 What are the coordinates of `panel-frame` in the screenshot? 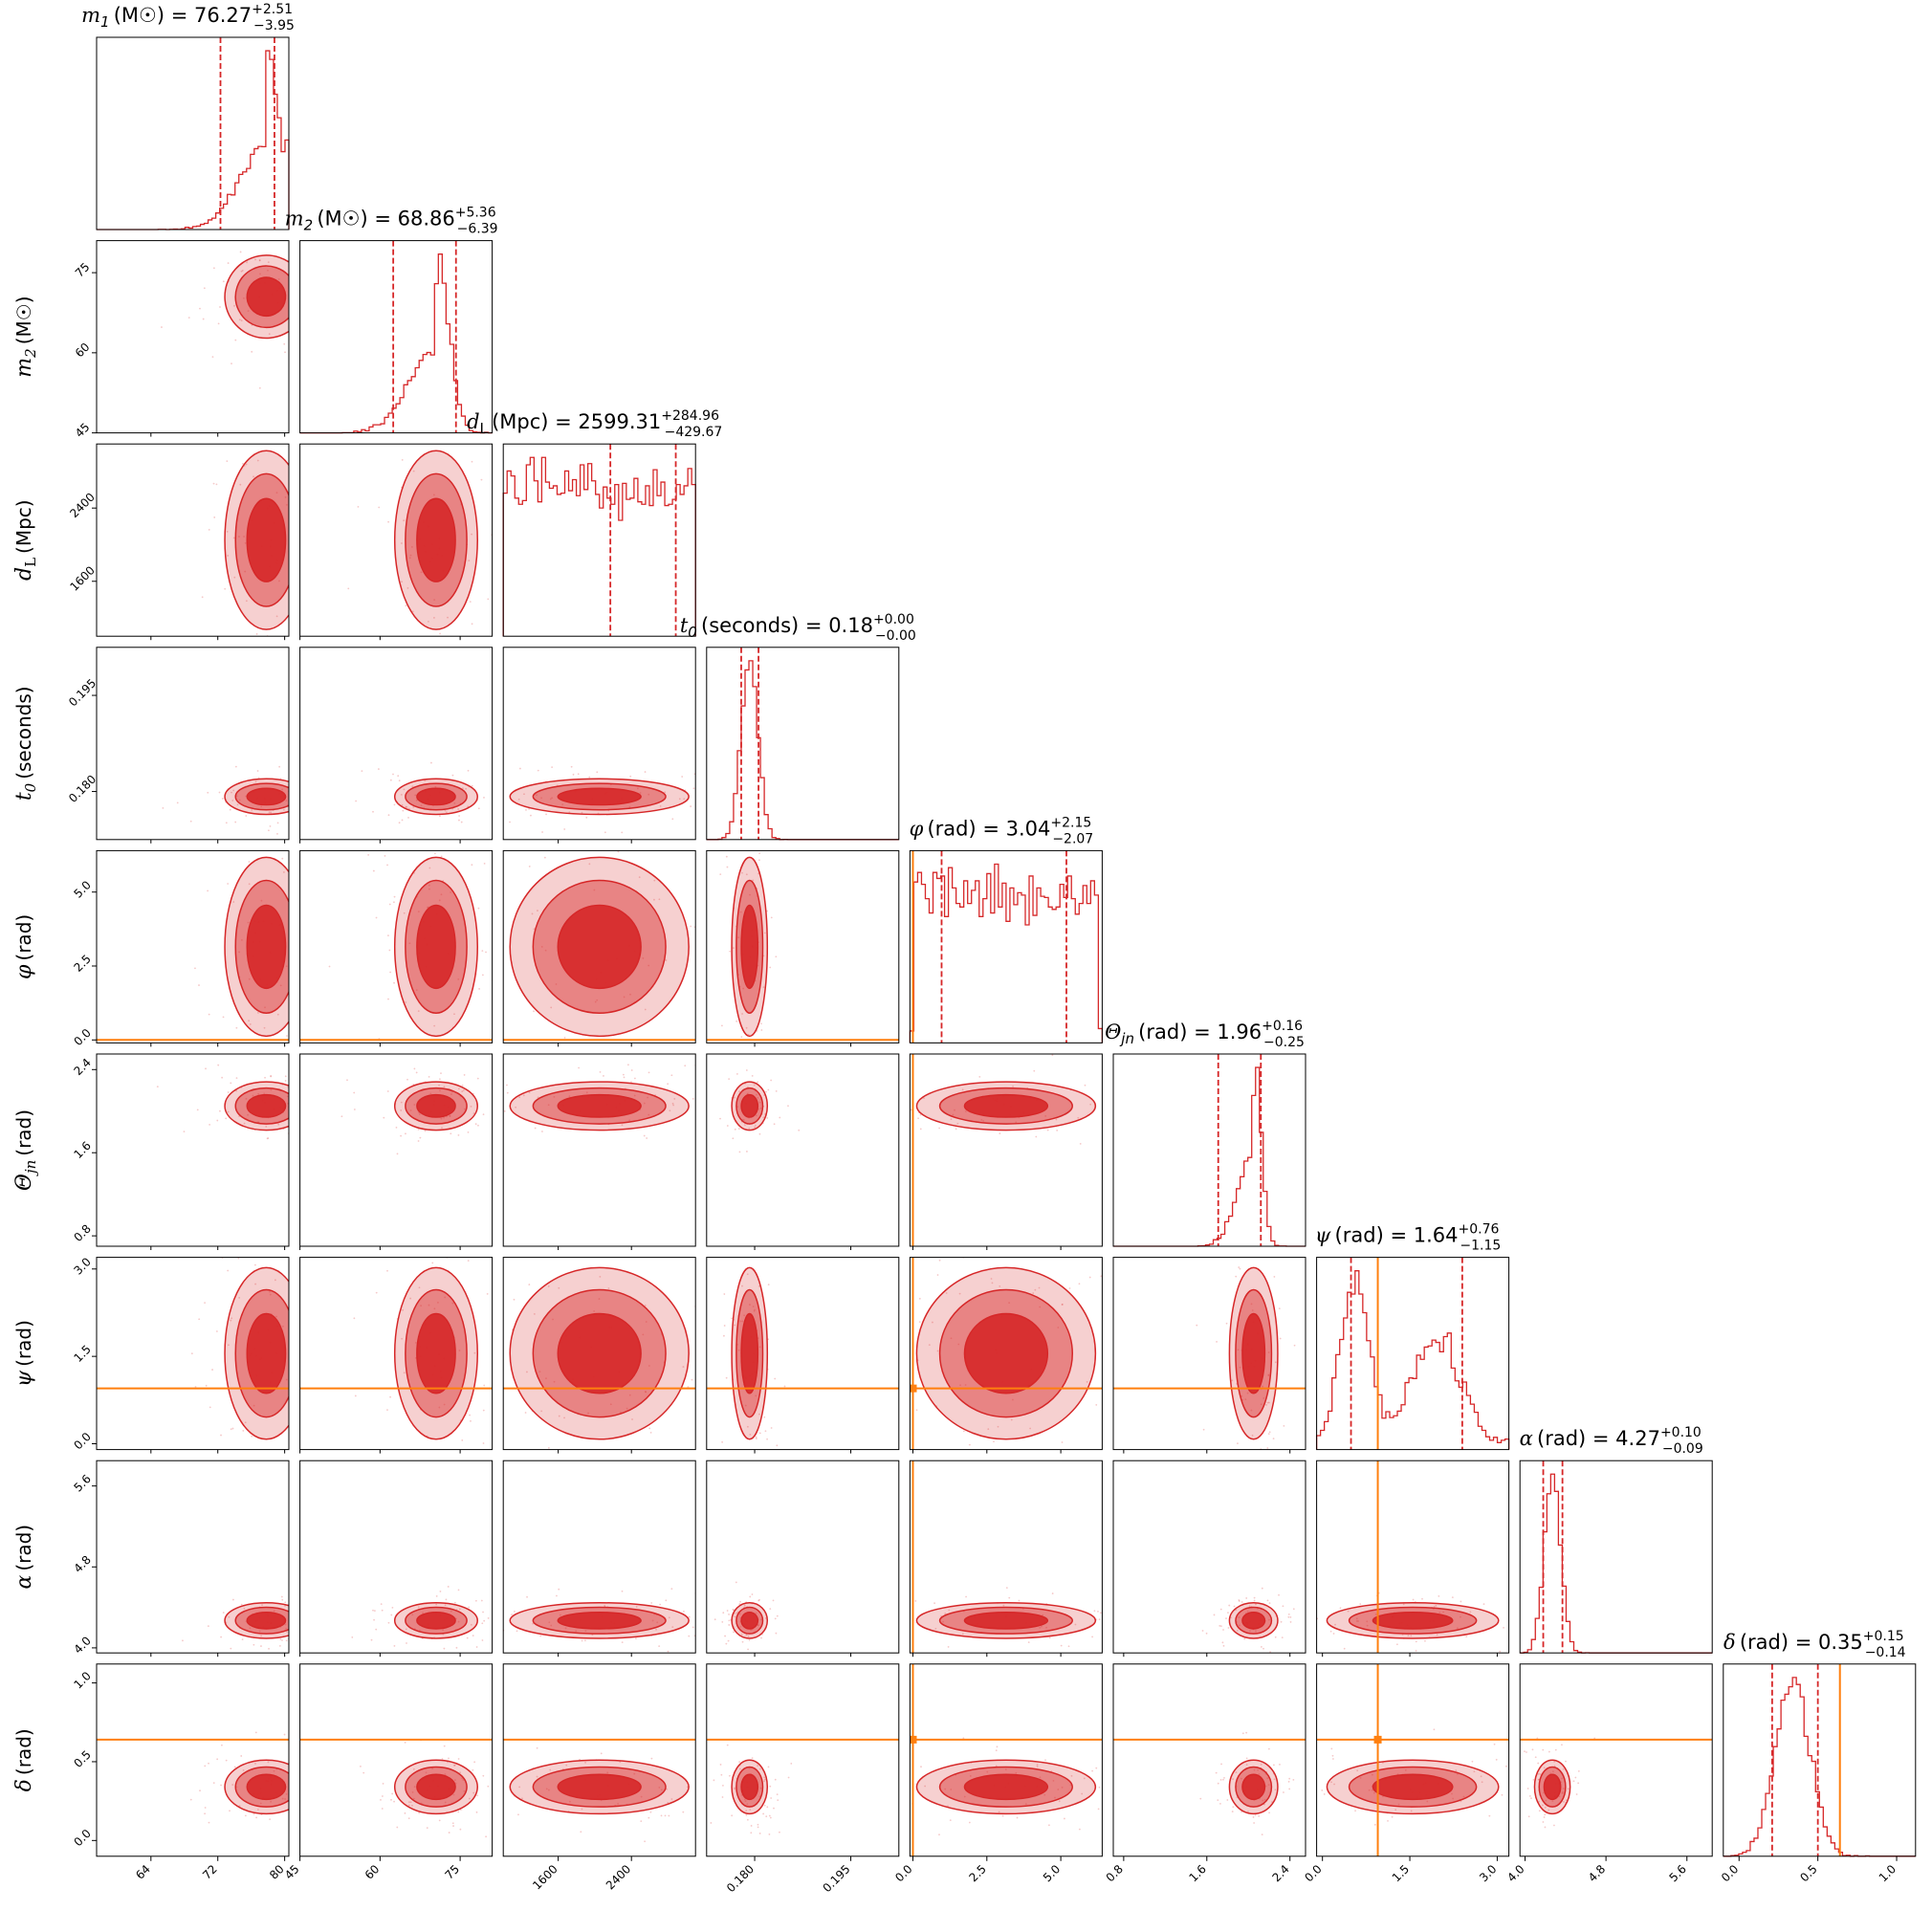 It's located at (803, 946).